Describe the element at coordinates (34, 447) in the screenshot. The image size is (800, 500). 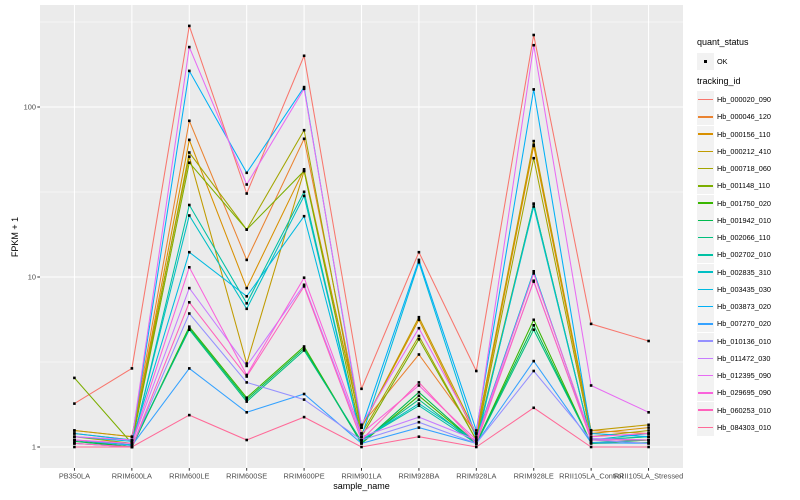
I see `y-tick-label: 1` at that location.